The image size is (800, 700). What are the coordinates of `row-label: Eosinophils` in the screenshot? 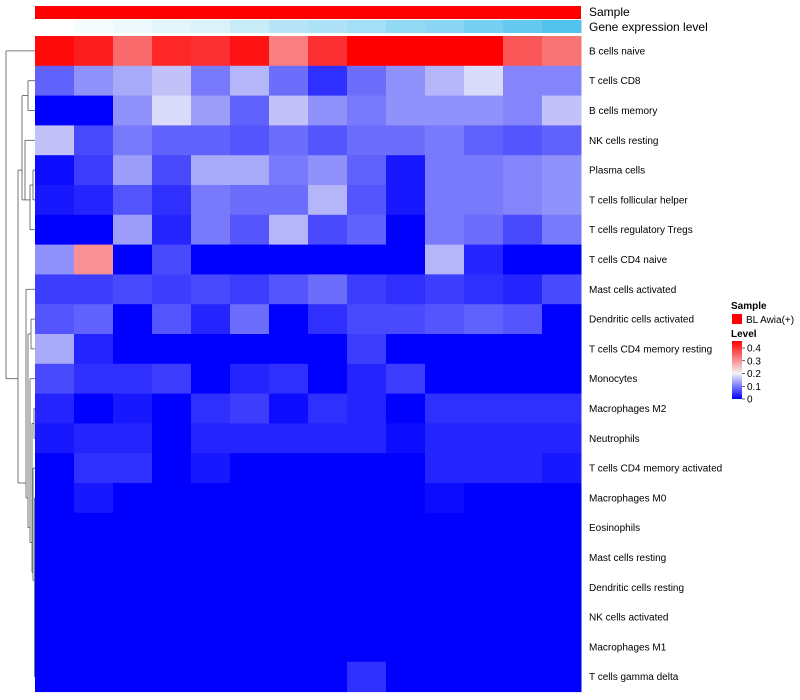 It's located at (614, 528).